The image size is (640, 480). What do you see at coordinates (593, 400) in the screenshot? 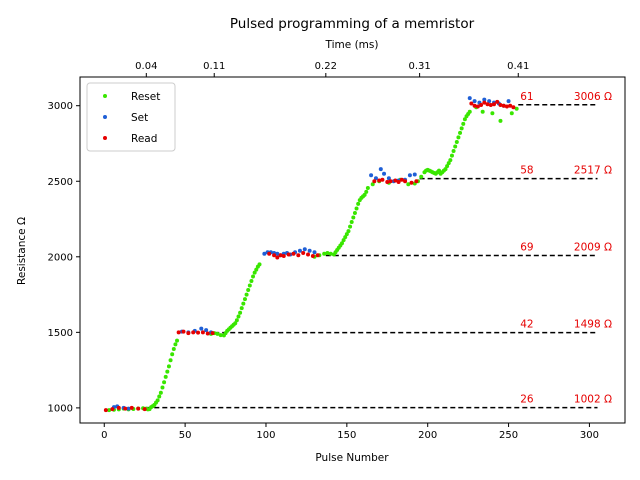
I see `level-value-0: 1002 Ω` at bounding box center [593, 400].